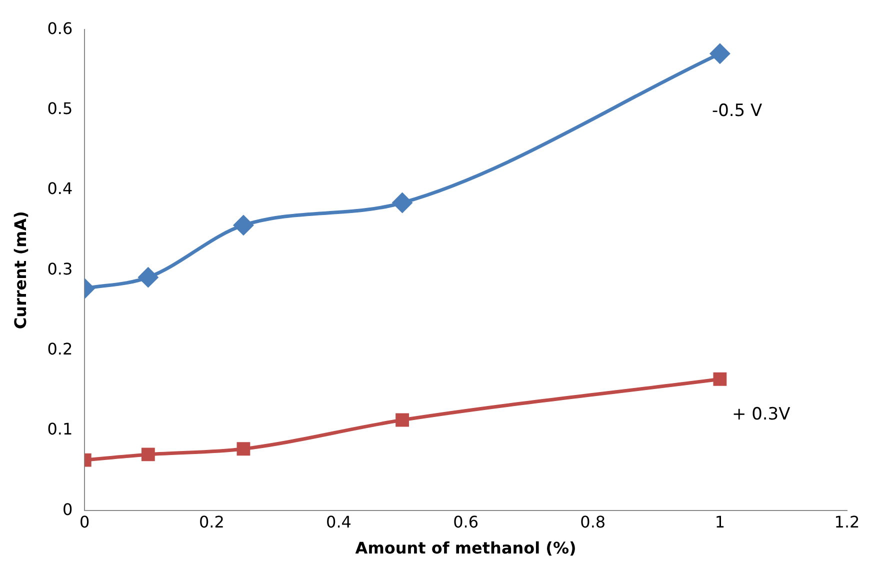  What do you see at coordinates (67, 509) in the screenshot?
I see `y-tick-label: 0` at bounding box center [67, 509].